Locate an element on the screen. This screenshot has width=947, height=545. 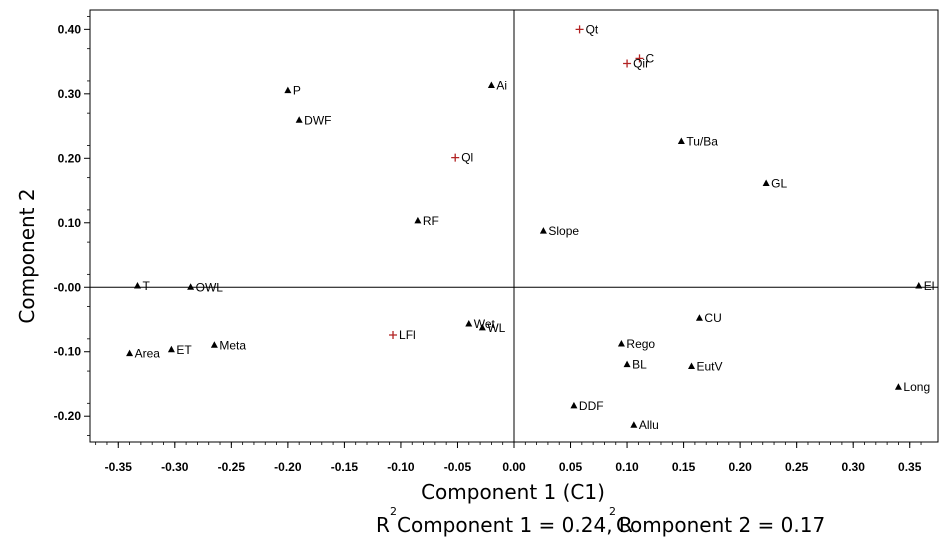
variable-point-label: DWF is located at coordinates (317, 120).